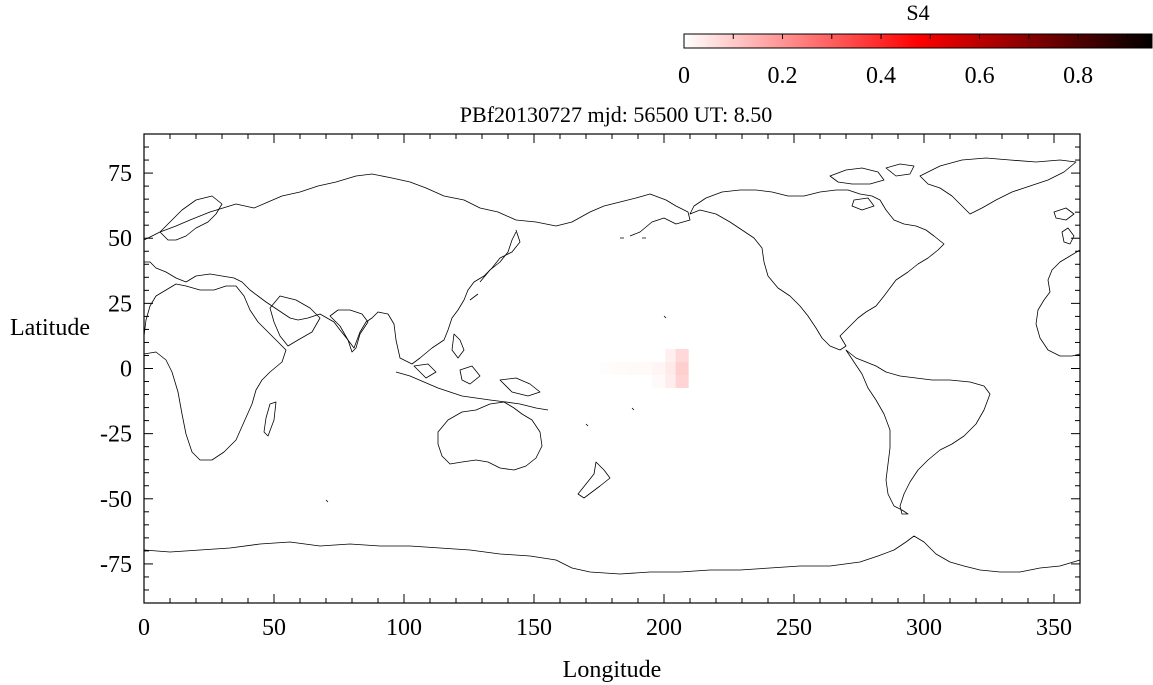 This screenshot has width=1153, height=685. I want to click on africa-coastline, so click(215, 372).